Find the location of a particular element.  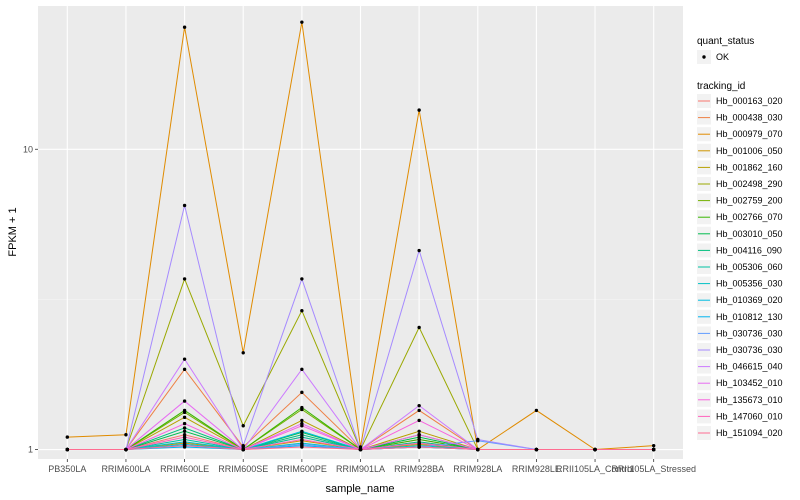

legend-label-tracking-id: Hb_010369_020 is located at coordinates (749, 300).